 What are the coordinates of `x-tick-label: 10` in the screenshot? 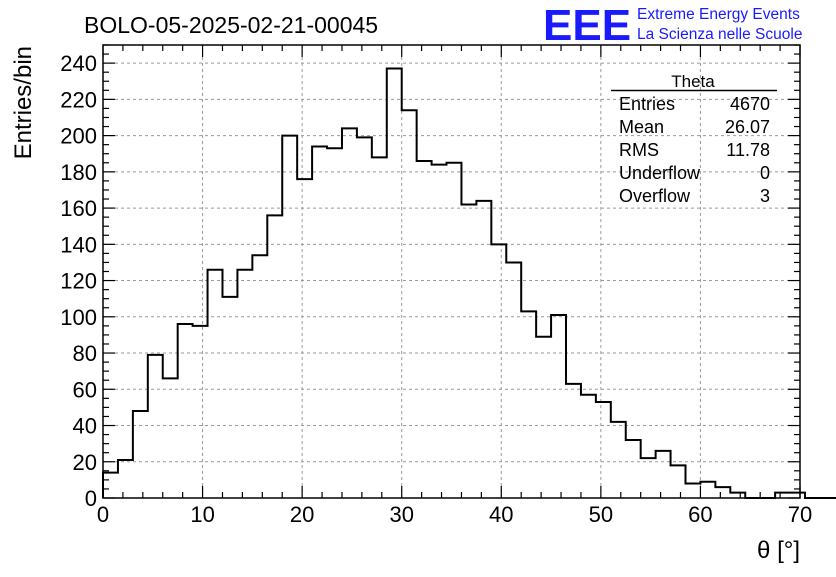 It's located at (202, 514).